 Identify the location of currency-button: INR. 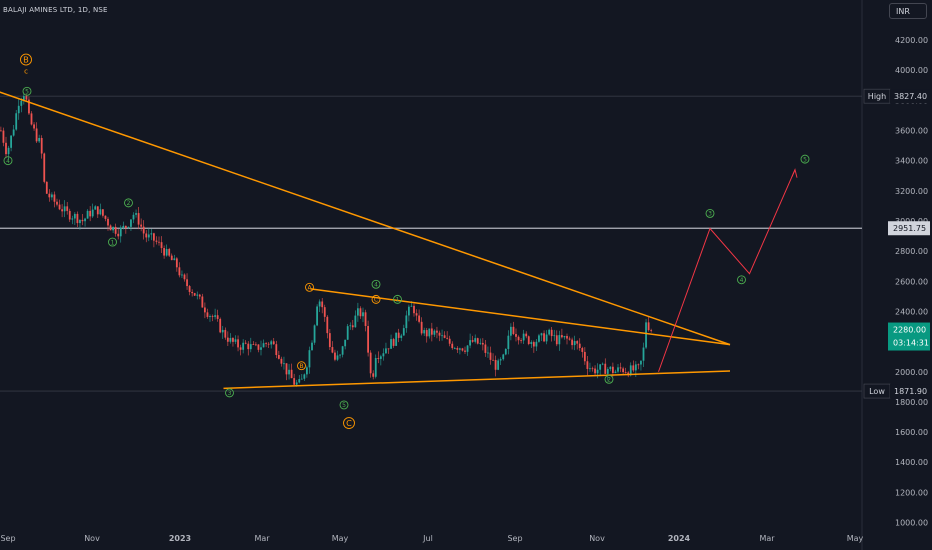
(908, 11).